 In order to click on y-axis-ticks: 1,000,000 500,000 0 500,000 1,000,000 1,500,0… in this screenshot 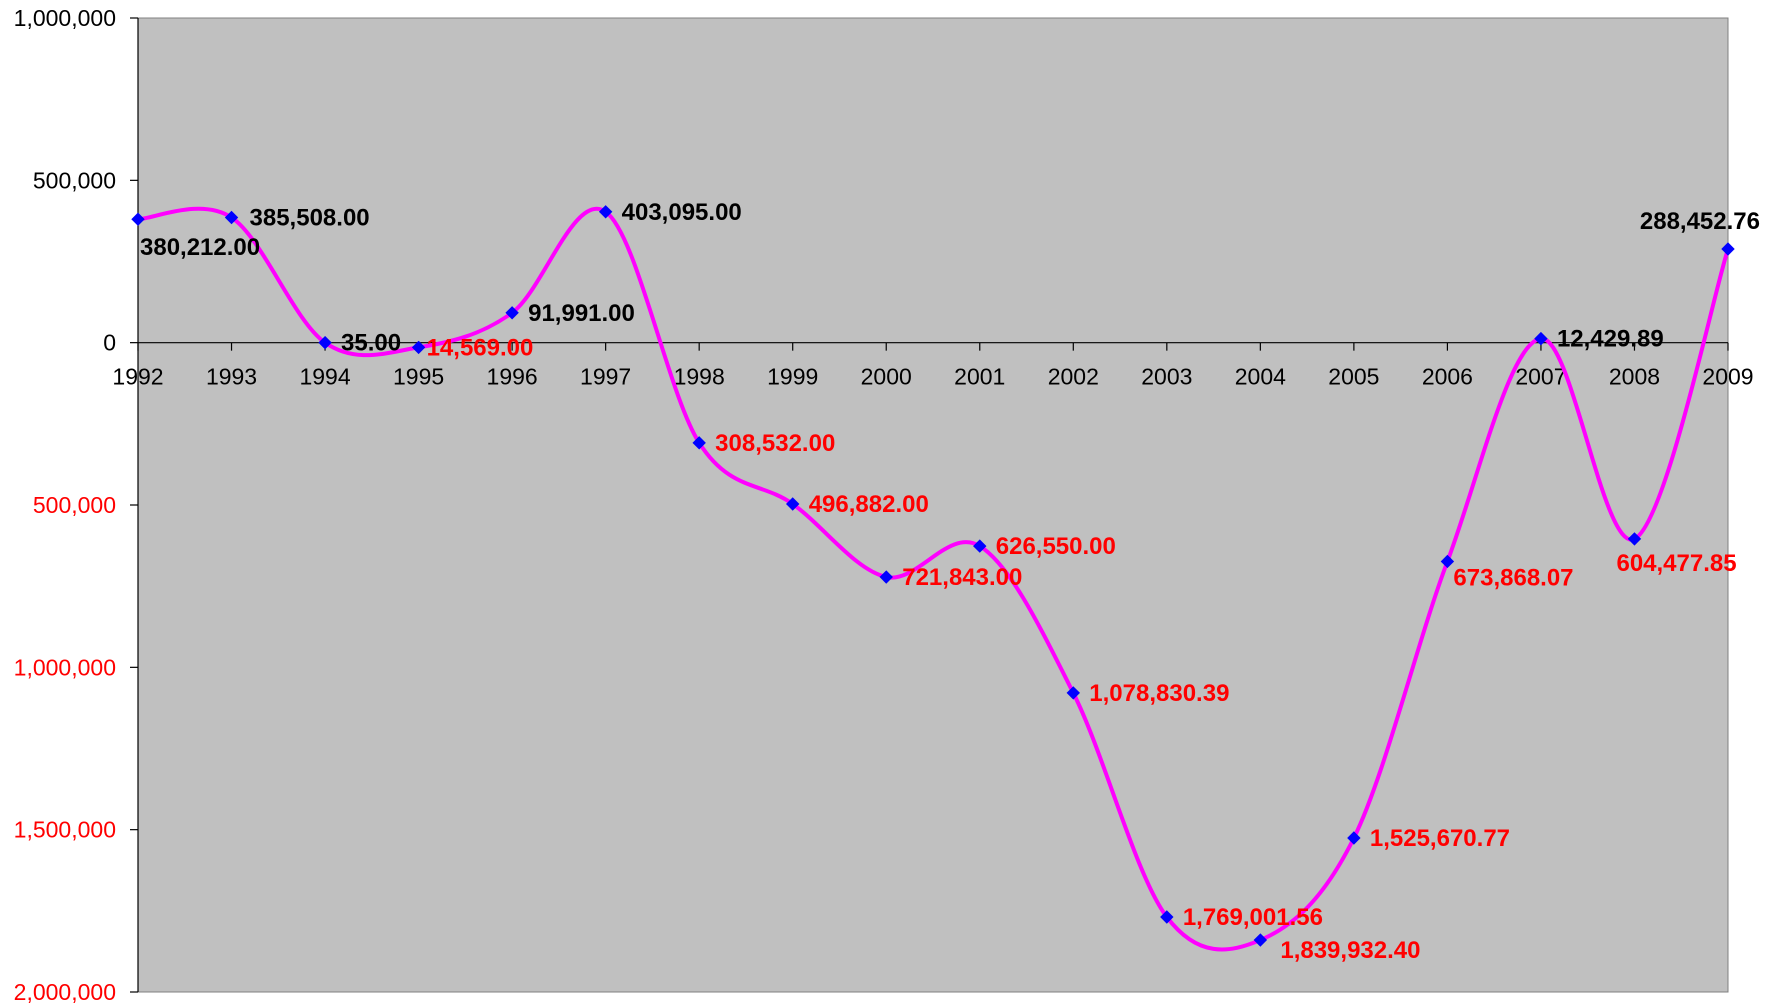, I will do `click(76, 505)`.